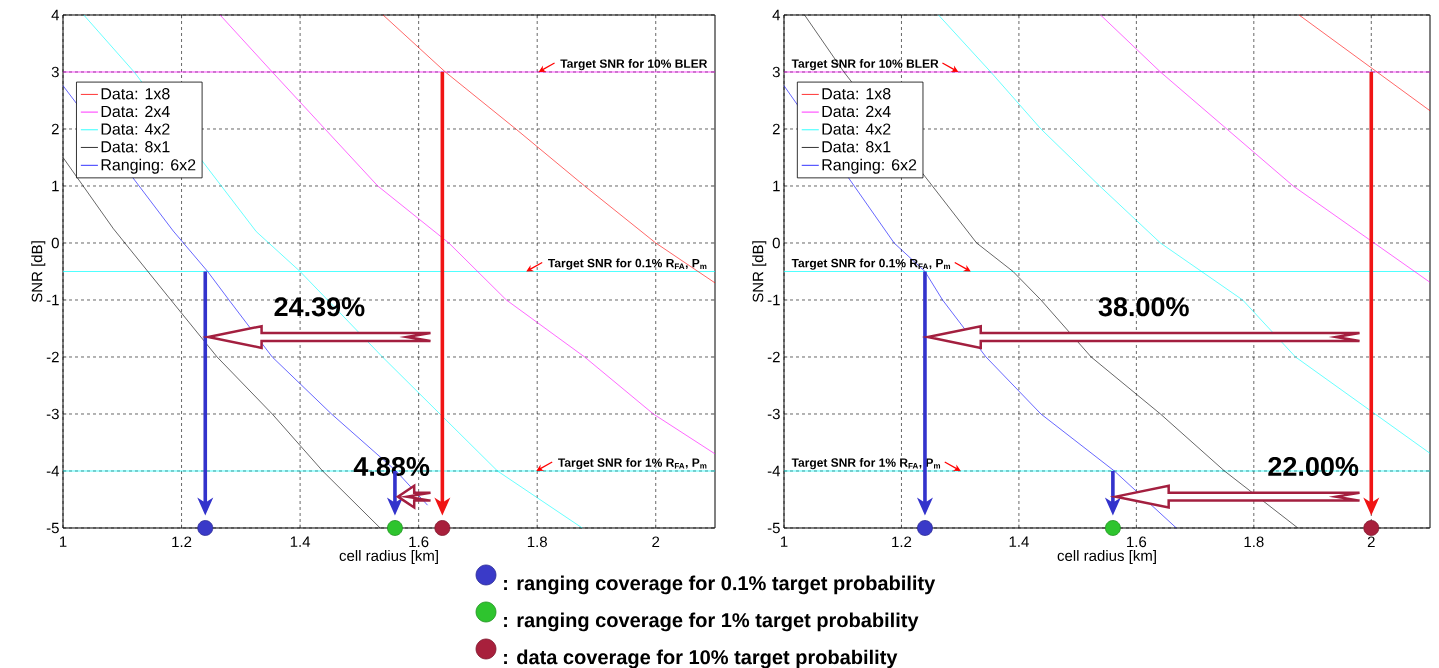 Image resolution: width=1439 pixels, height=668 pixels. What do you see at coordinates (1313, 466) in the screenshot?
I see `annotation: 22.00%` at bounding box center [1313, 466].